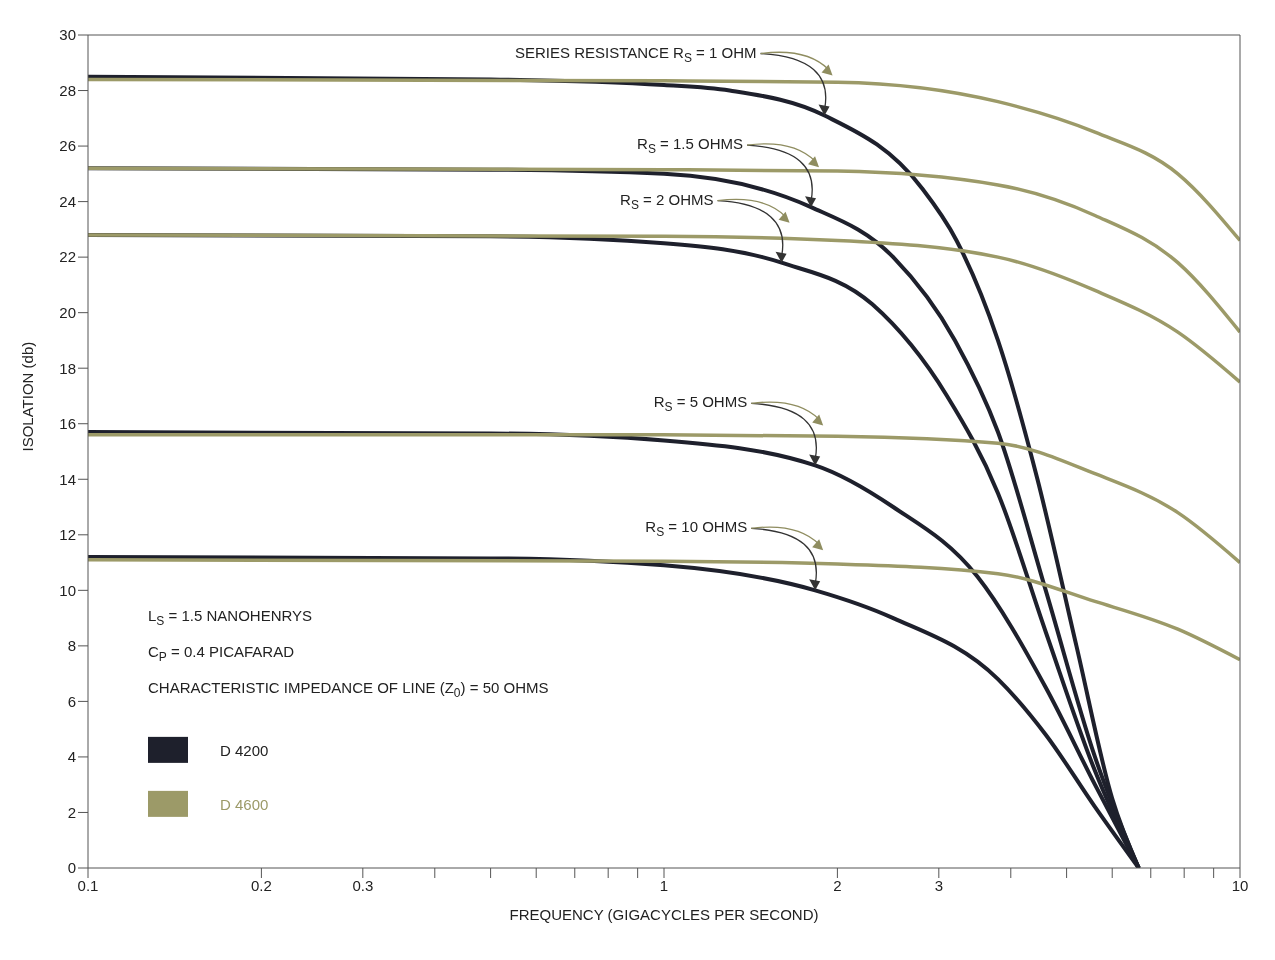 The width and height of the screenshot is (1275, 960). I want to click on y-tick-label: 8, so click(71, 646).